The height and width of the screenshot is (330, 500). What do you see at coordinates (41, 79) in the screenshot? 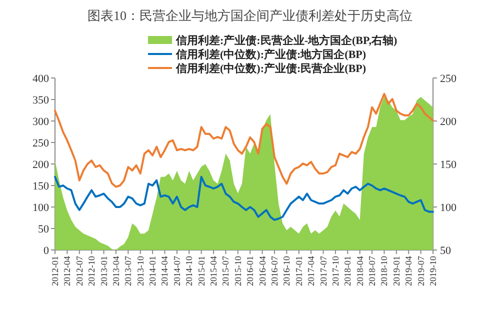
I see `y-tick-label: 400` at bounding box center [41, 79].